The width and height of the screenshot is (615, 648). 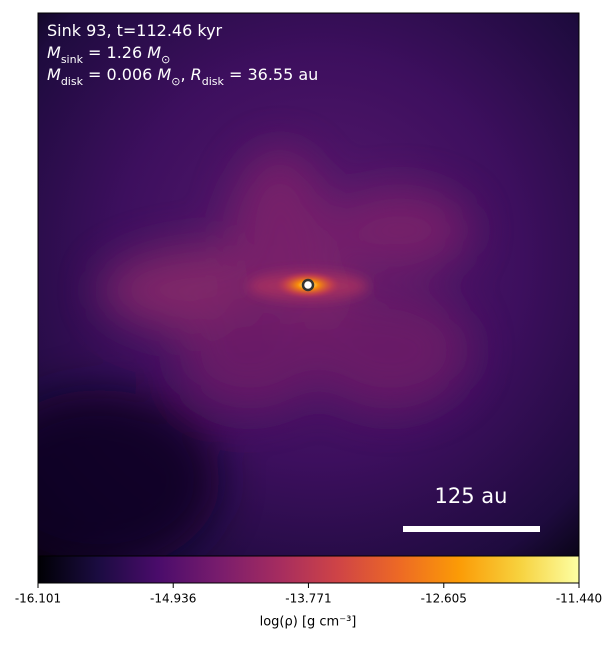 I want to click on annotation: Mdisk = 0.006 M⊙, Rdisk = 36.55 au, so click(x=182, y=76).